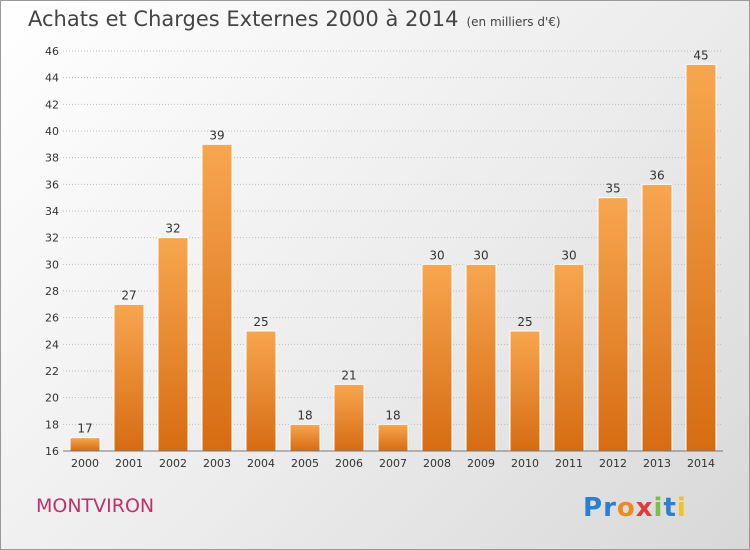 Image resolution: width=750 pixels, height=550 pixels. What do you see at coordinates (613, 463) in the screenshot?
I see `x-tick-label-2012: 2012` at bounding box center [613, 463].